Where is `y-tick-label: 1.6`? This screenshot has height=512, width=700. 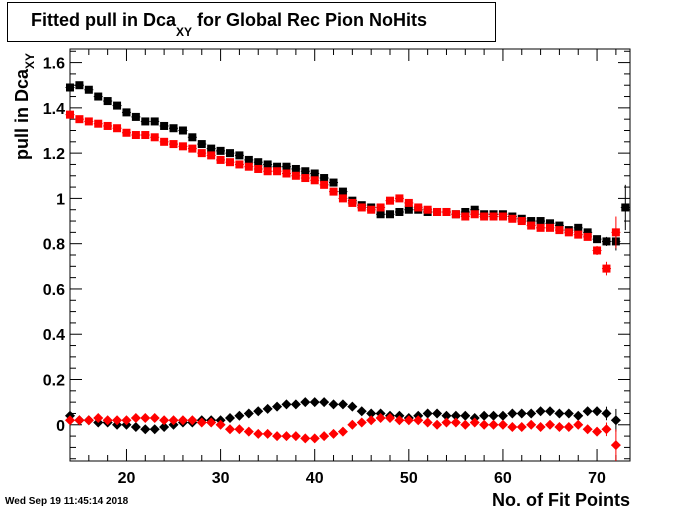 y-tick-label: 1.6 is located at coordinates (54, 64).